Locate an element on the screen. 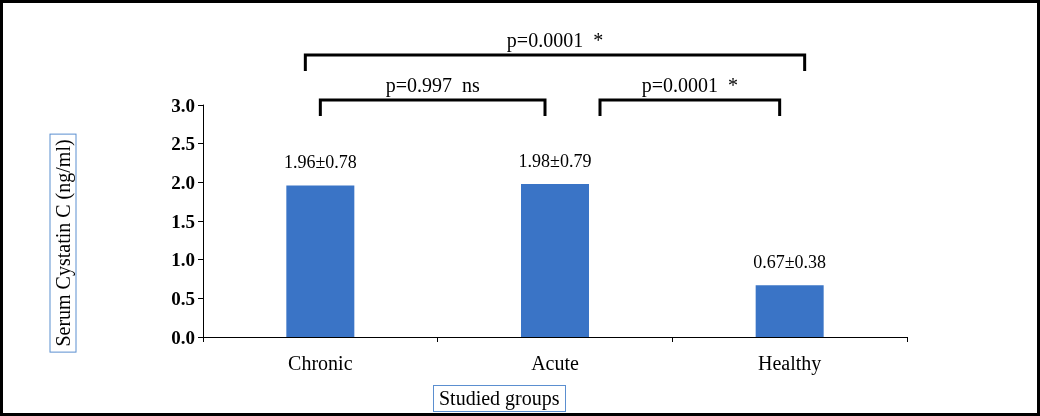 The height and width of the screenshot is (416, 1040). x-axis-title: Studied groups is located at coordinates (499, 398).